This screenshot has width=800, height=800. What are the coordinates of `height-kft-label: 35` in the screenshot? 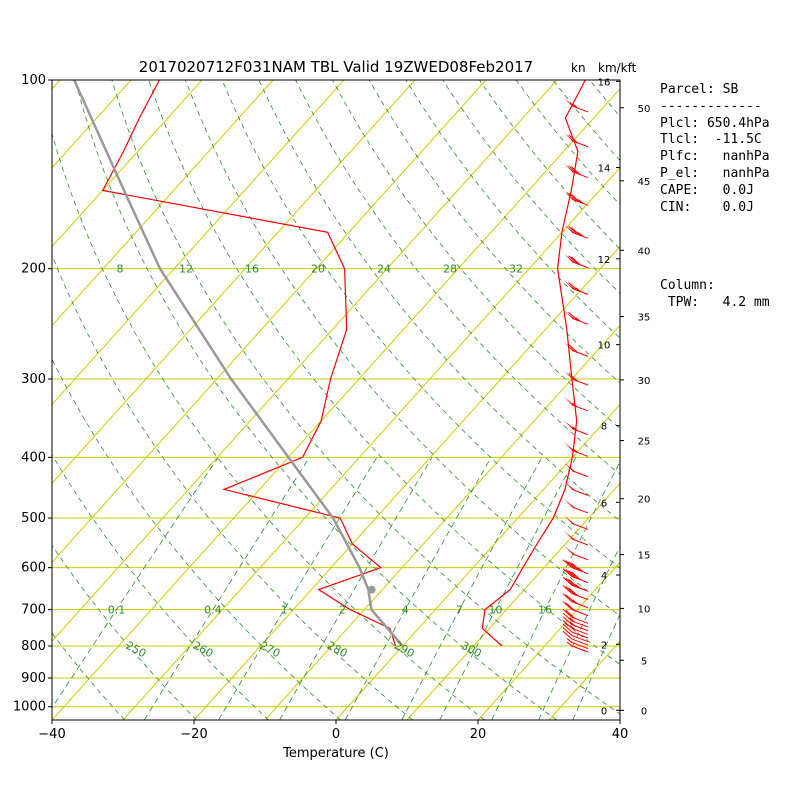 It's located at (644, 318).